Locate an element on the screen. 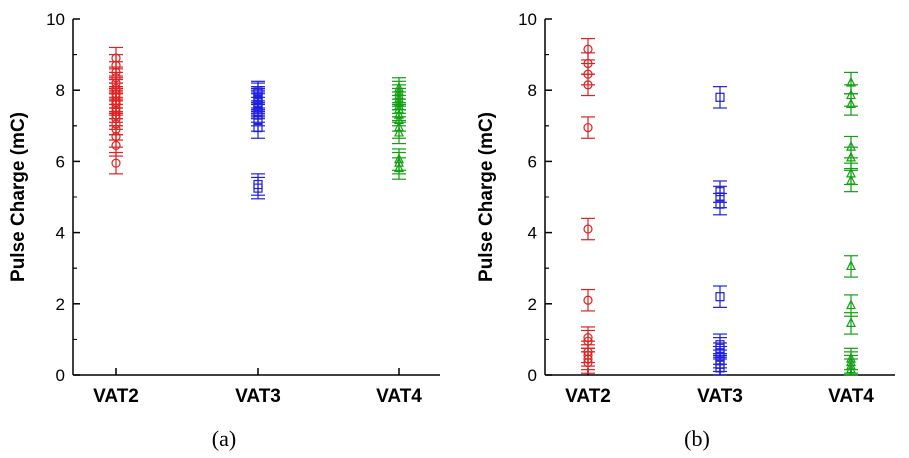 Image resolution: width=909 pixels, height=458 pixels. panel-caption: (b) is located at coordinates (697, 438).